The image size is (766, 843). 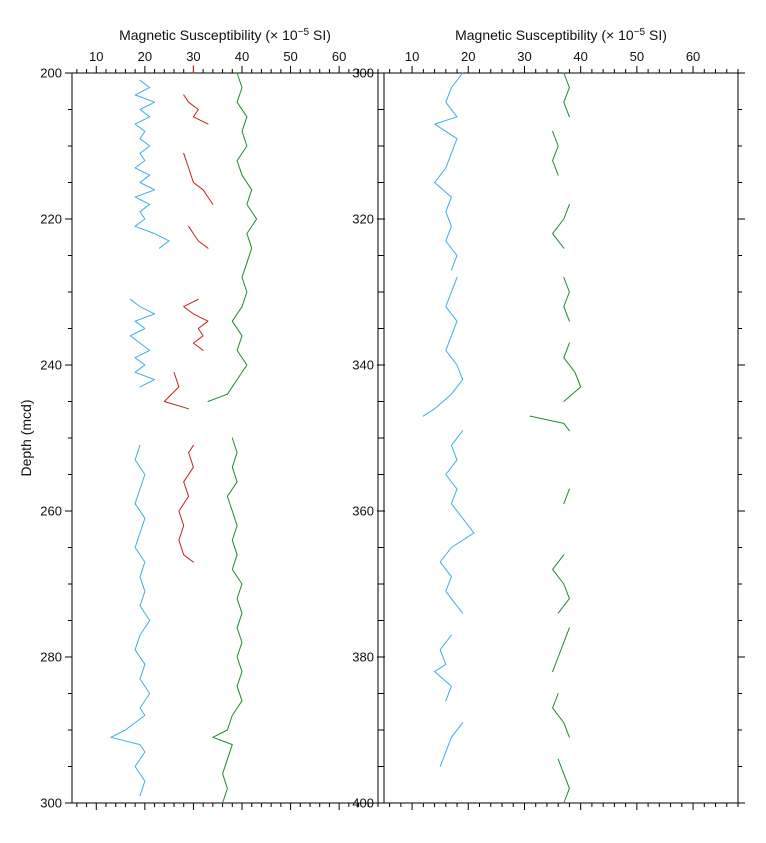 What do you see at coordinates (363, 365) in the screenshot?
I see `y-tick-label: 340` at bounding box center [363, 365].